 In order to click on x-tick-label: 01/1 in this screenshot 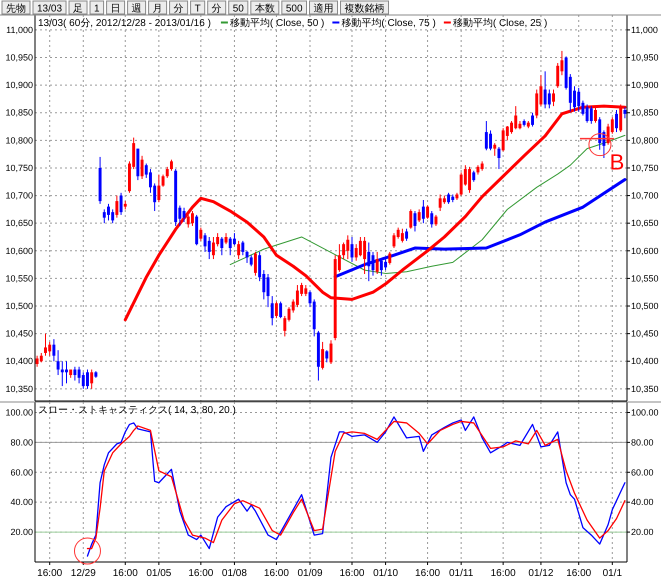, I will do `click(612, 573)`.